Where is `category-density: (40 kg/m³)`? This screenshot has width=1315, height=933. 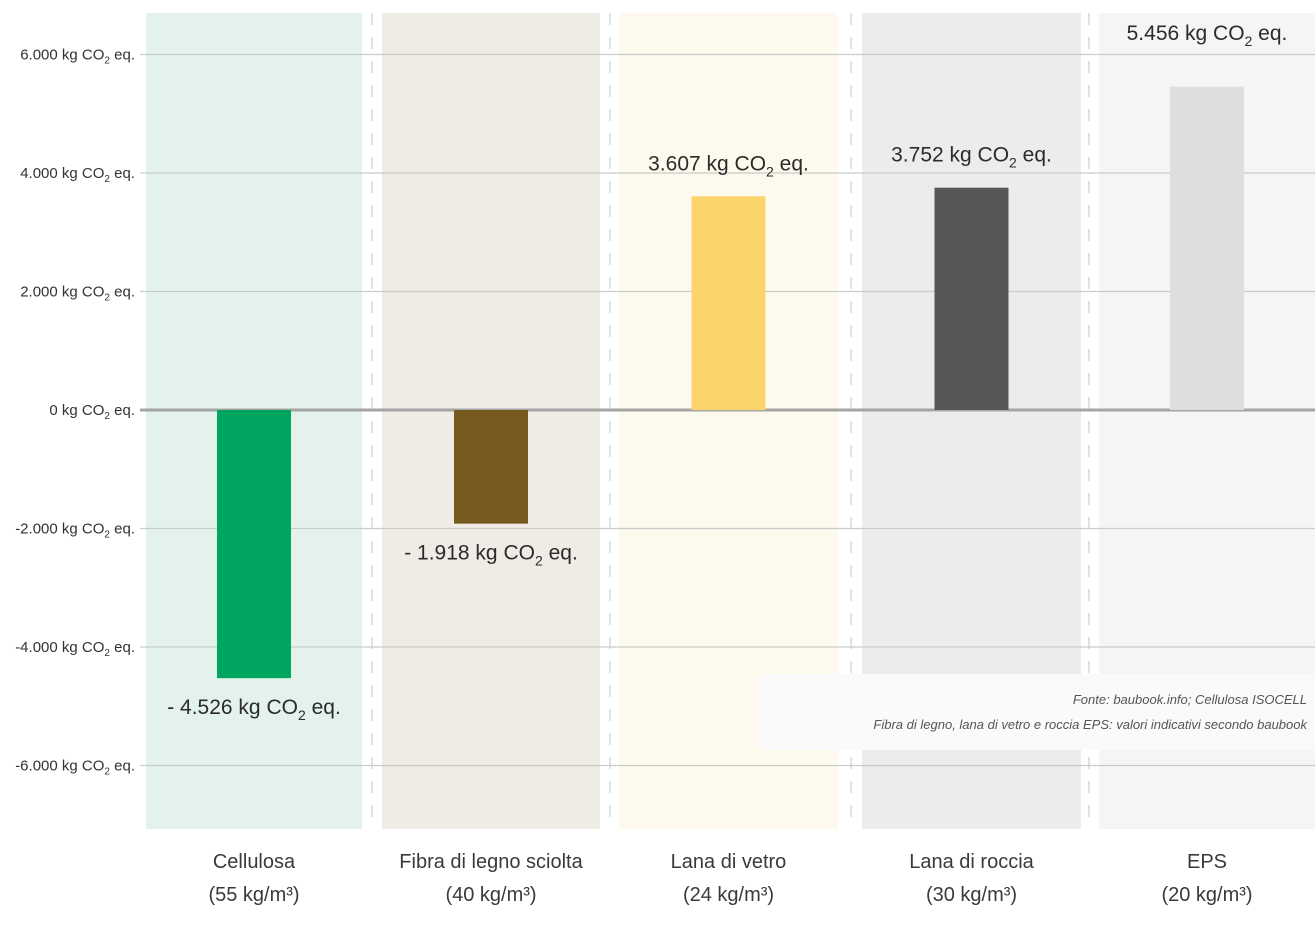 category-density: (40 kg/m³) is located at coordinates (490, 895).